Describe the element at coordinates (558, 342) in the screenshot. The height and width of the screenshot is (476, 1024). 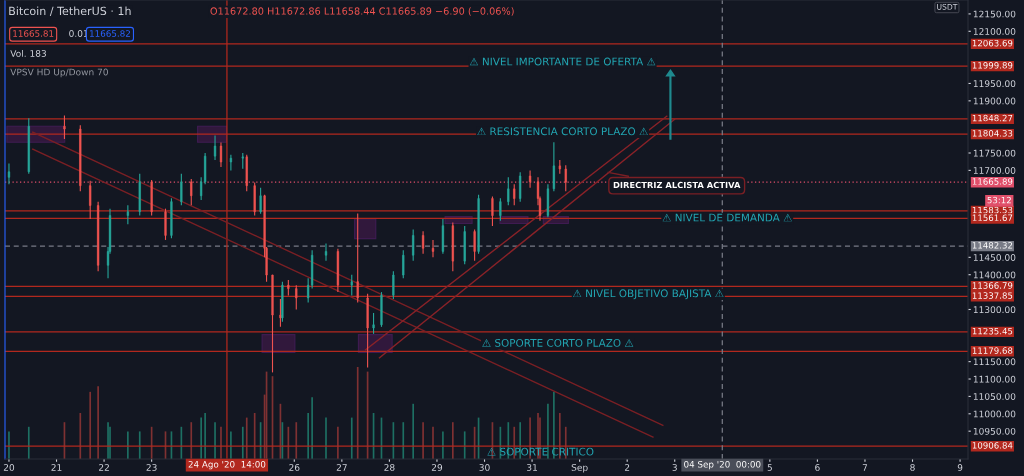
I see `annotation: ⚠ SOPORTE CORTO PLAZO ⚠` at that location.